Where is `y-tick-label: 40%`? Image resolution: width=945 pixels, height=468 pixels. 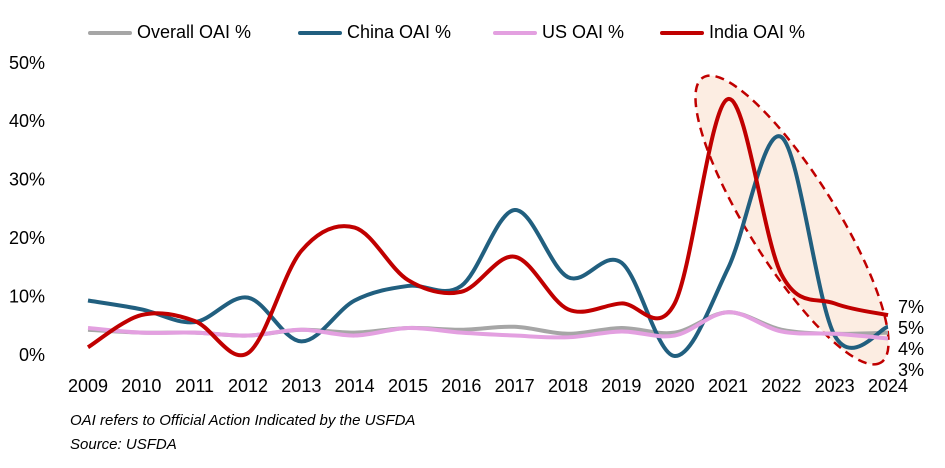 y-tick-label: 40% is located at coordinates (27, 121).